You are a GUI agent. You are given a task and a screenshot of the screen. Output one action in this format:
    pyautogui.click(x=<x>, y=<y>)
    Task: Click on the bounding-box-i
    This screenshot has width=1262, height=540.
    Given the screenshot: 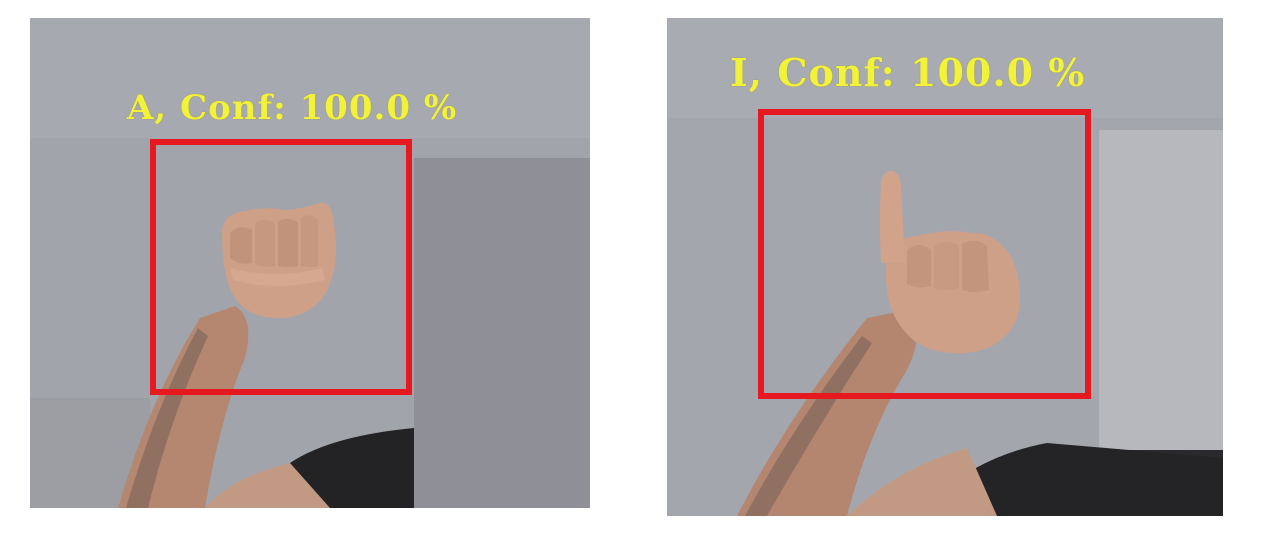 What is the action you would take?
    pyautogui.click(x=924, y=254)
    